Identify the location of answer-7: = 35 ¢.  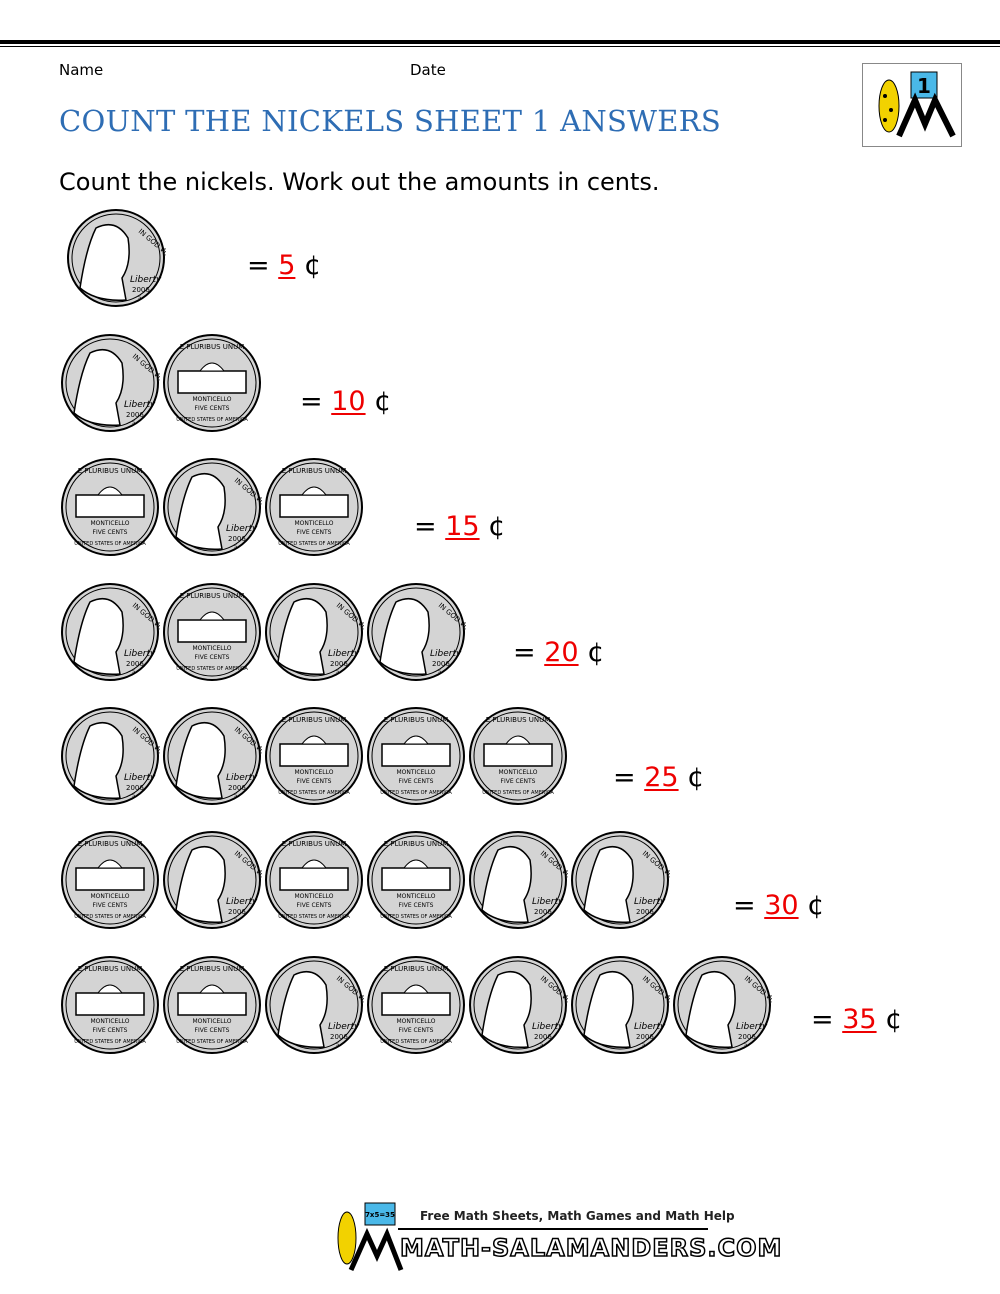
(856, 1019).